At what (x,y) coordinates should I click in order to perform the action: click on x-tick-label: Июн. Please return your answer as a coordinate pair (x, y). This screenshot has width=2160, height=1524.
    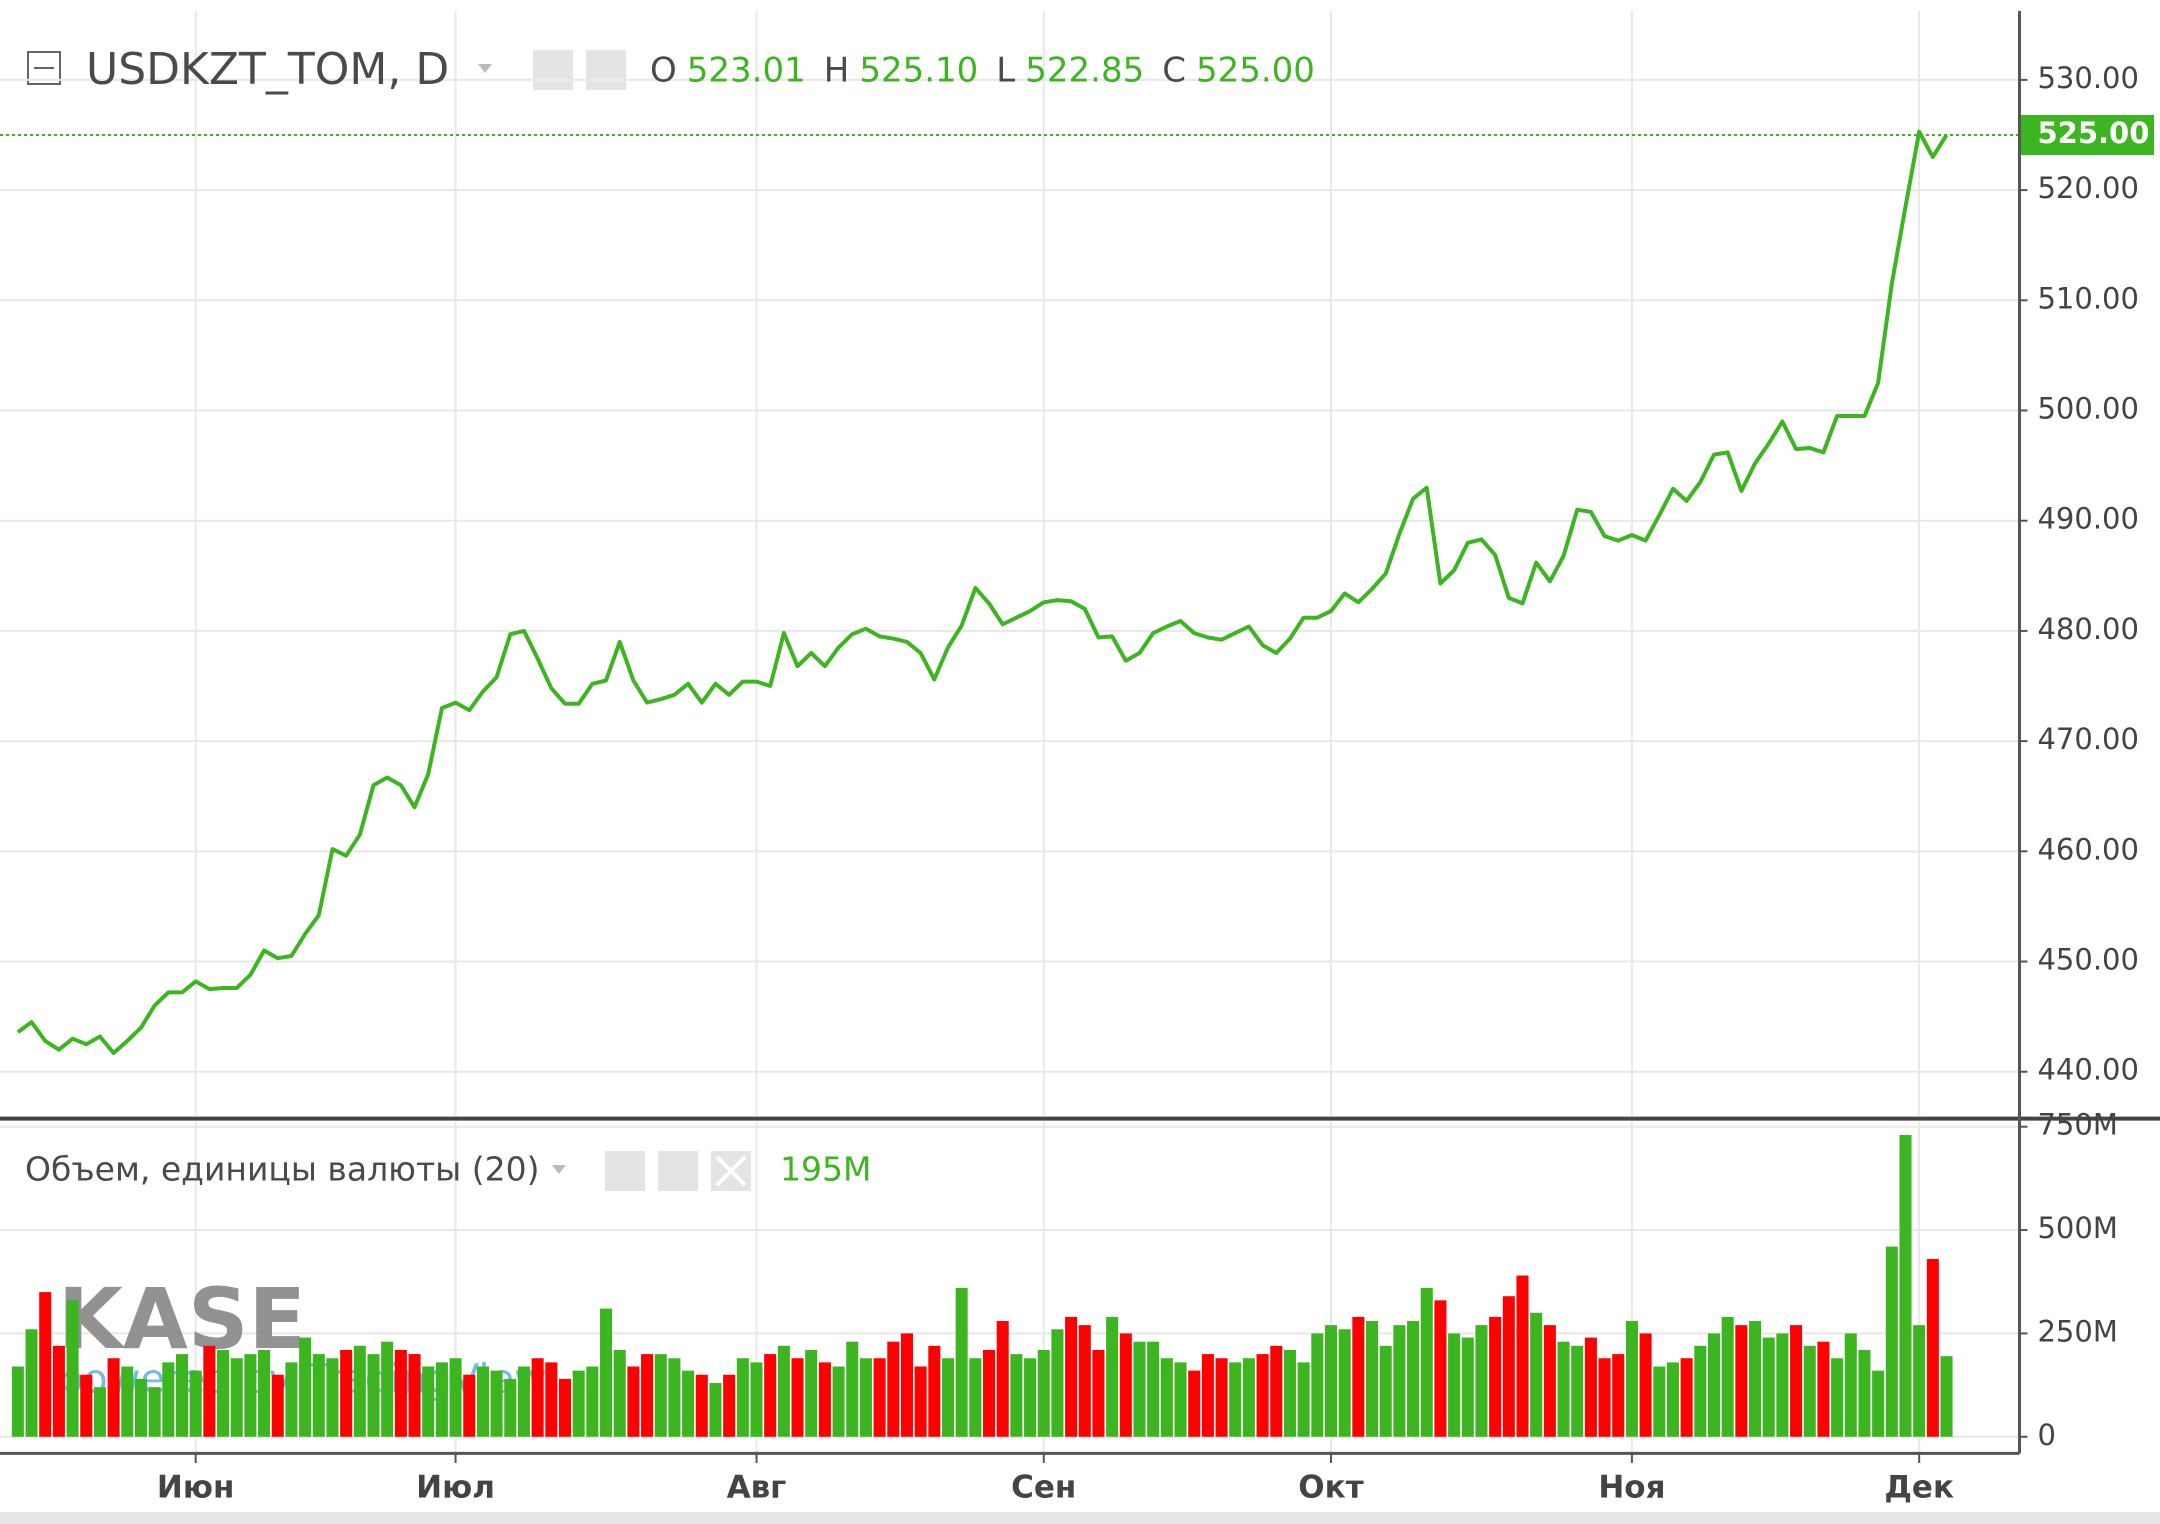
    Looking at the image, I should click on (196, 1488).